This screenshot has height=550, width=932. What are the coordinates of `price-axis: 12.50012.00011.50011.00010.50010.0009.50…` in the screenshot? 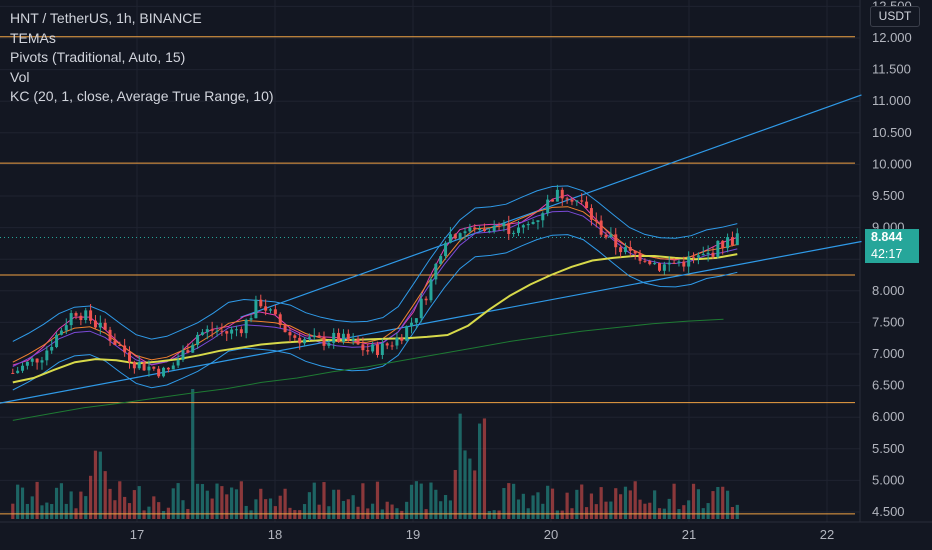 It's located at (892, 259).